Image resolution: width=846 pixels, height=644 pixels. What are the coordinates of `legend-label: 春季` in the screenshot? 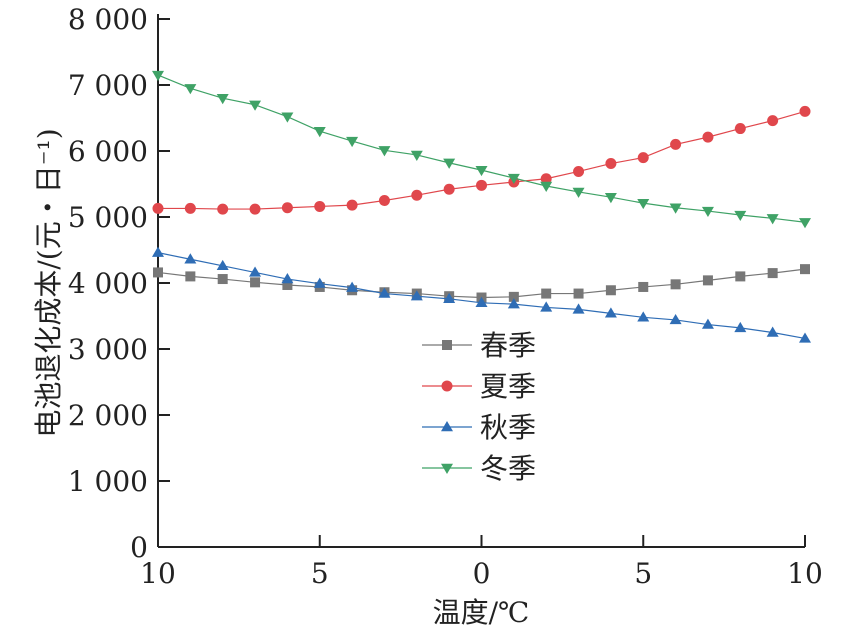 It's located at (508, 345).